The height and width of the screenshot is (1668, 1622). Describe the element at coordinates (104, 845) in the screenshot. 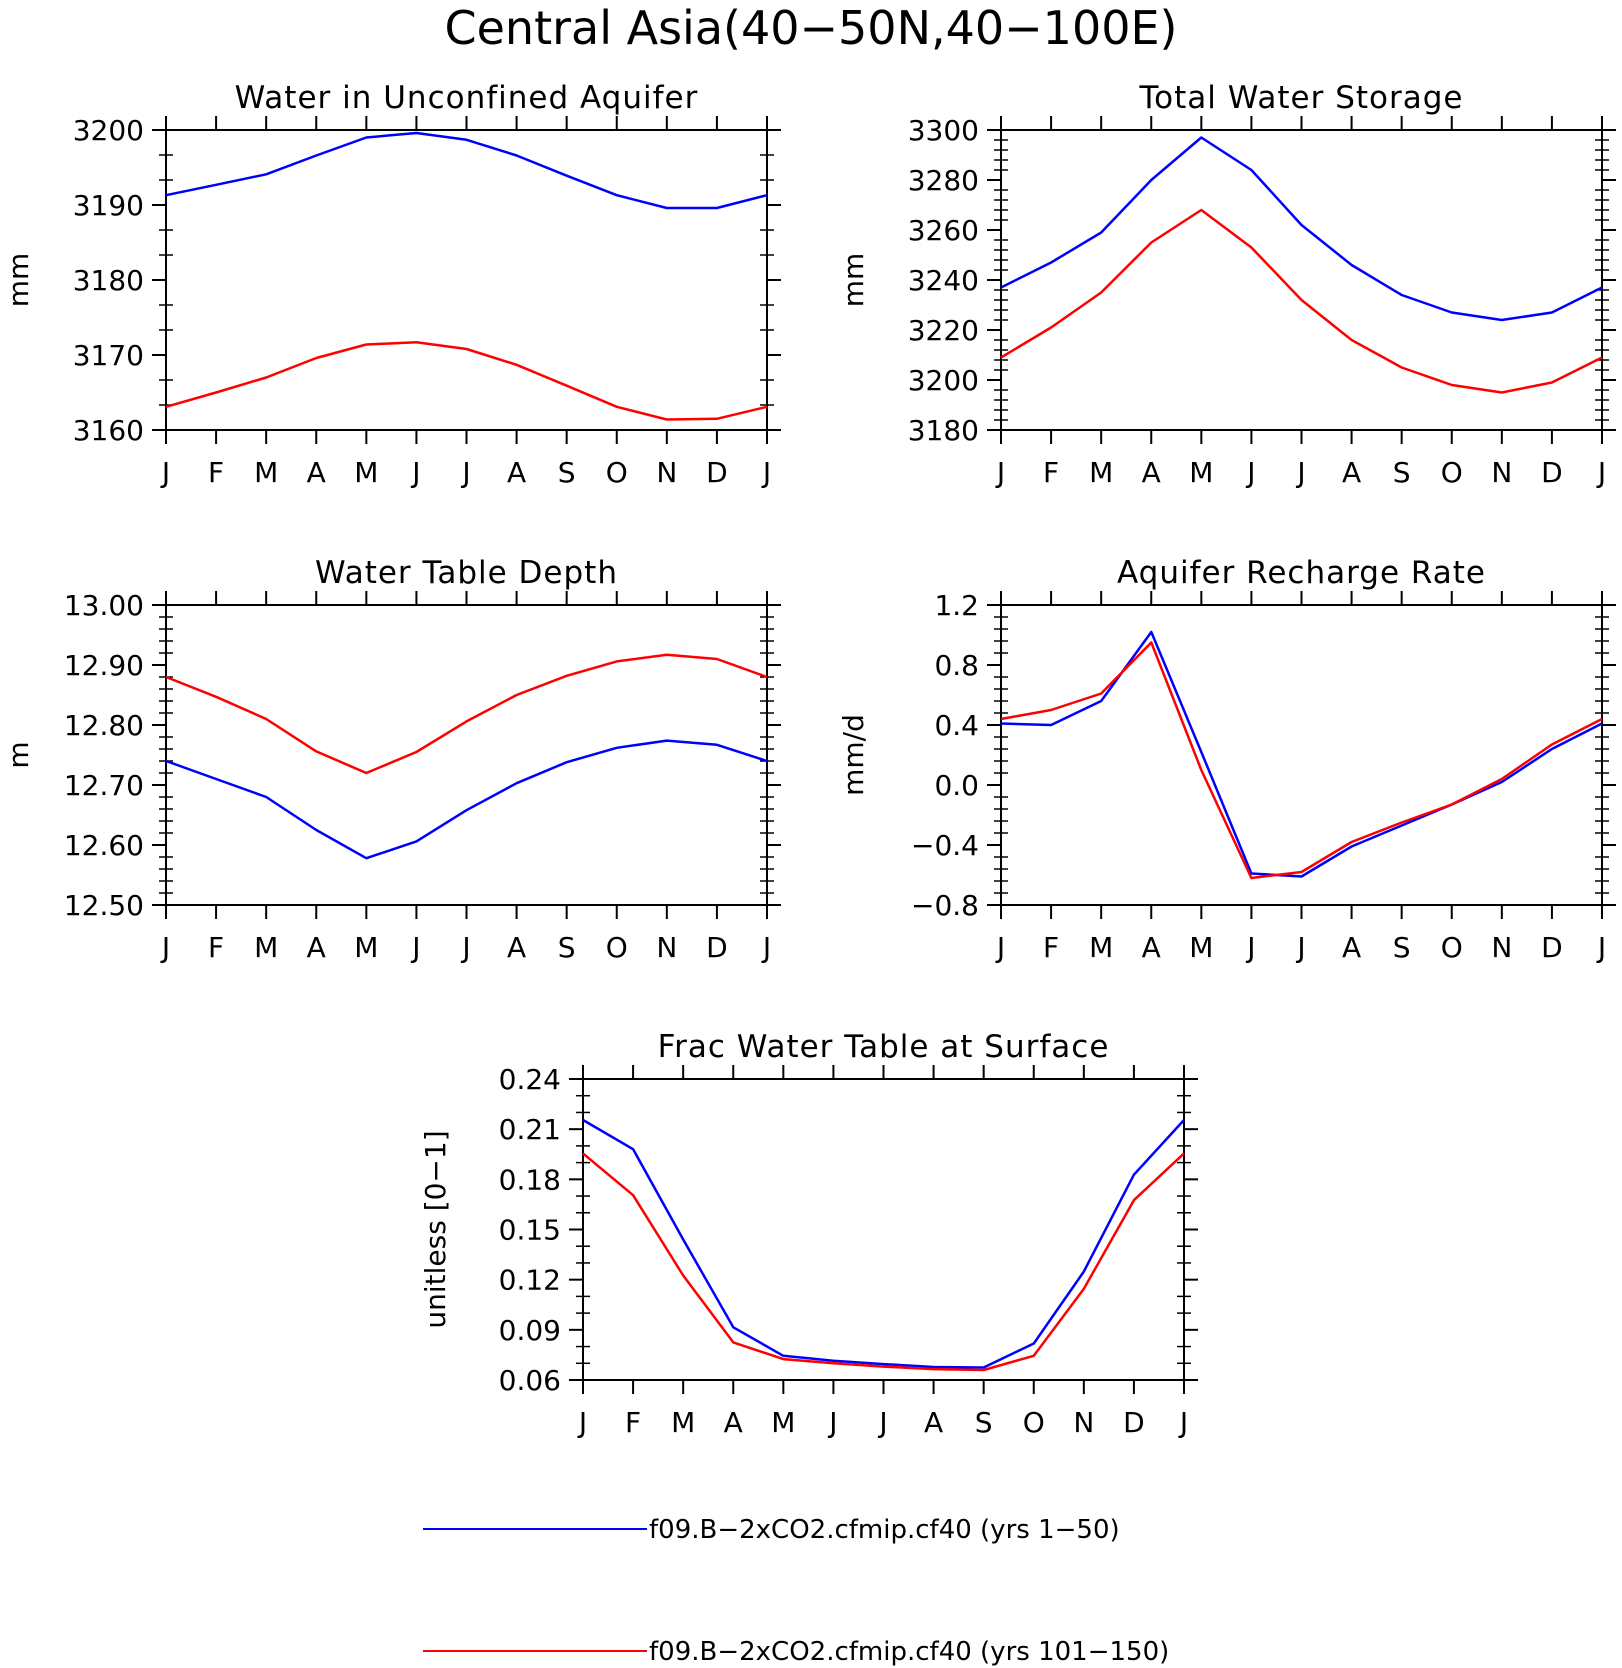

I see `y-tick-label: 12.60` at that location.